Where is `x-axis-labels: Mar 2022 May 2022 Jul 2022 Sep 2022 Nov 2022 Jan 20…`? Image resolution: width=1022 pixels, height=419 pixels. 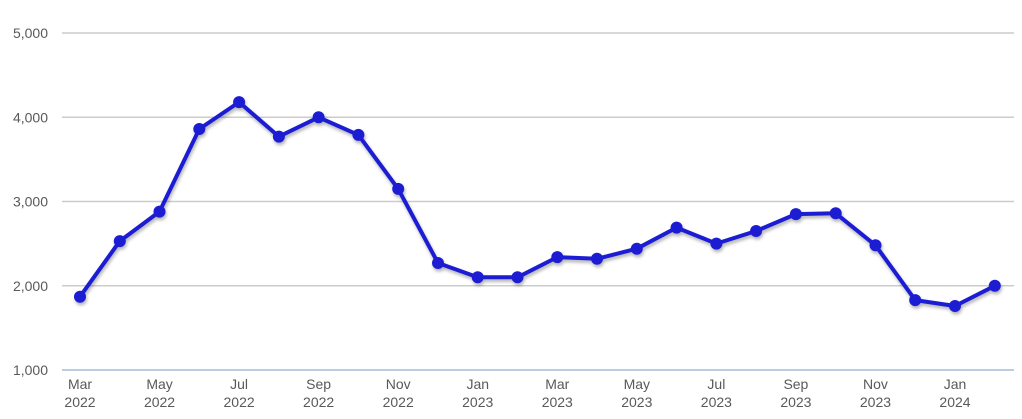 x-axis-labels: Mar 2022 May 2022 Jul 2022 Sep 2022 Nov 2022 Jan 20… is located at coordinates (517, 393).